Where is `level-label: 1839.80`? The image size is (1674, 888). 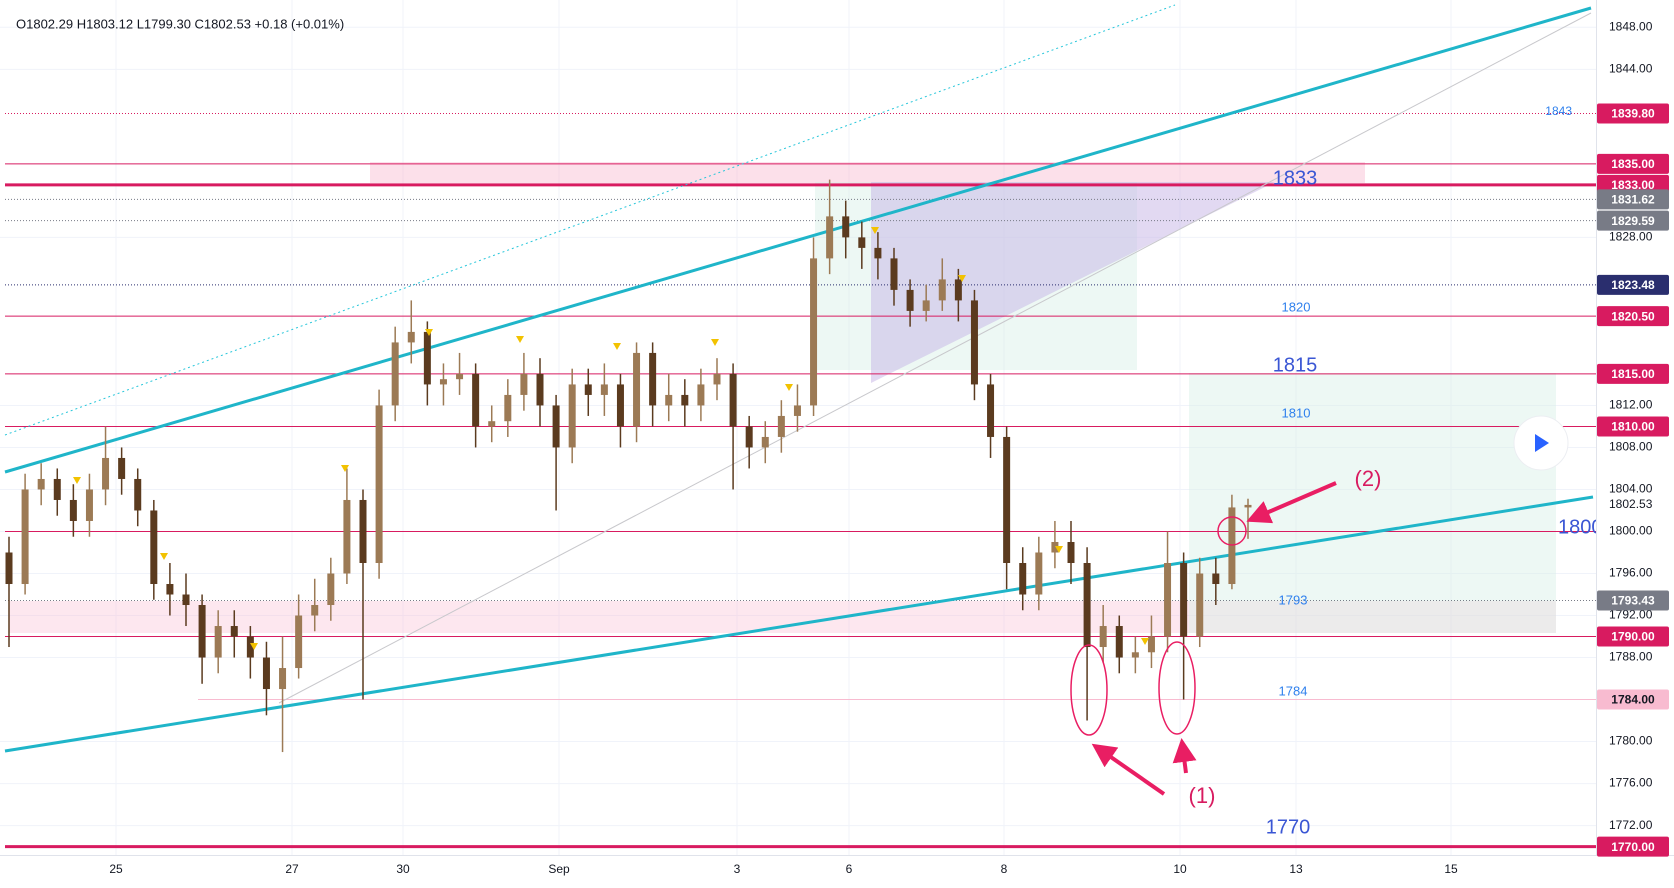 level-label: 1839.80 is located at coordinates (1633, 114).